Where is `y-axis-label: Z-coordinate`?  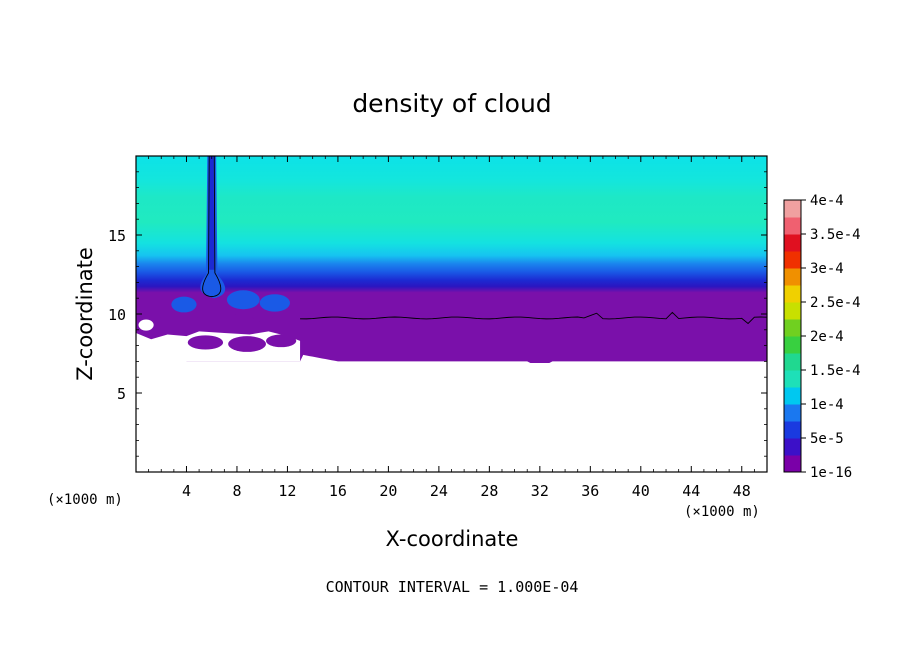 y-axis-label: Z-coordinate is located at coordinates (85, 314).